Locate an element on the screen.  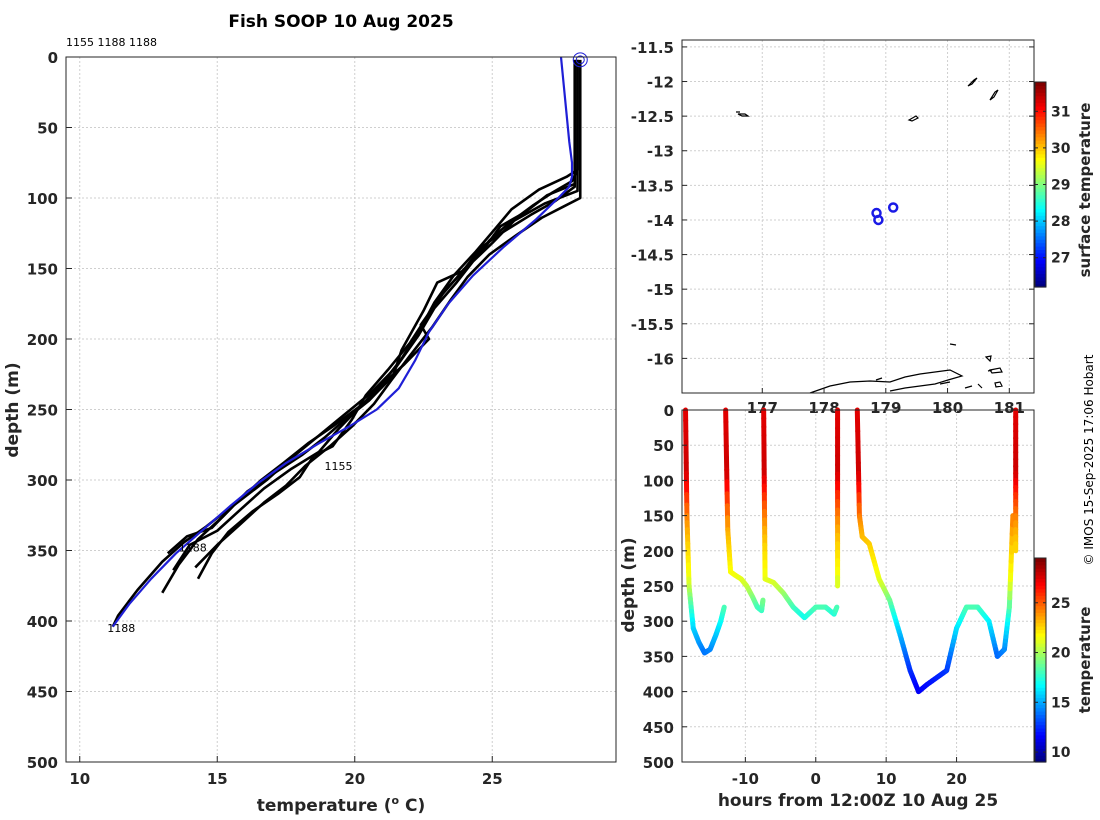
section-ylabel: depth (m) is located at coordinates (629, 584).